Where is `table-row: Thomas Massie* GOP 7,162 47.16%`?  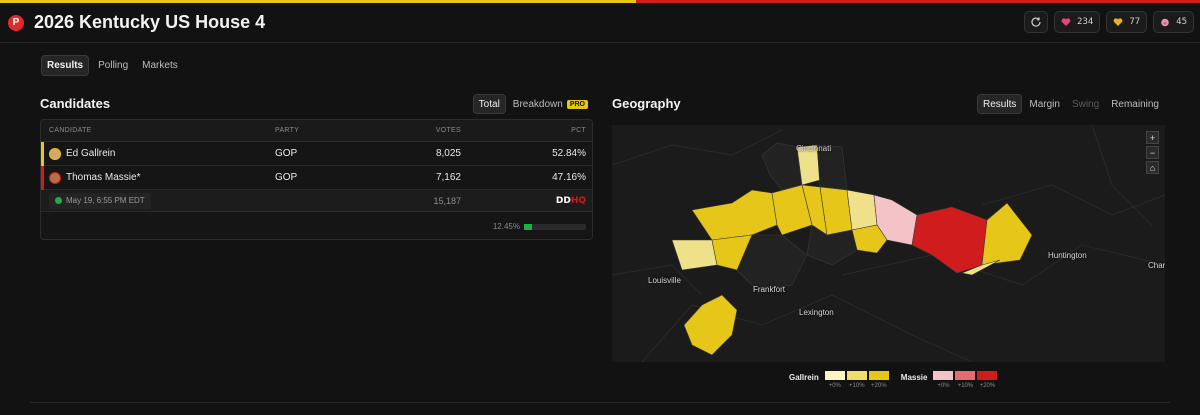 table-row: Thomas Massie* GOP 7,162 47.16% is located at coordinates (316, 178).